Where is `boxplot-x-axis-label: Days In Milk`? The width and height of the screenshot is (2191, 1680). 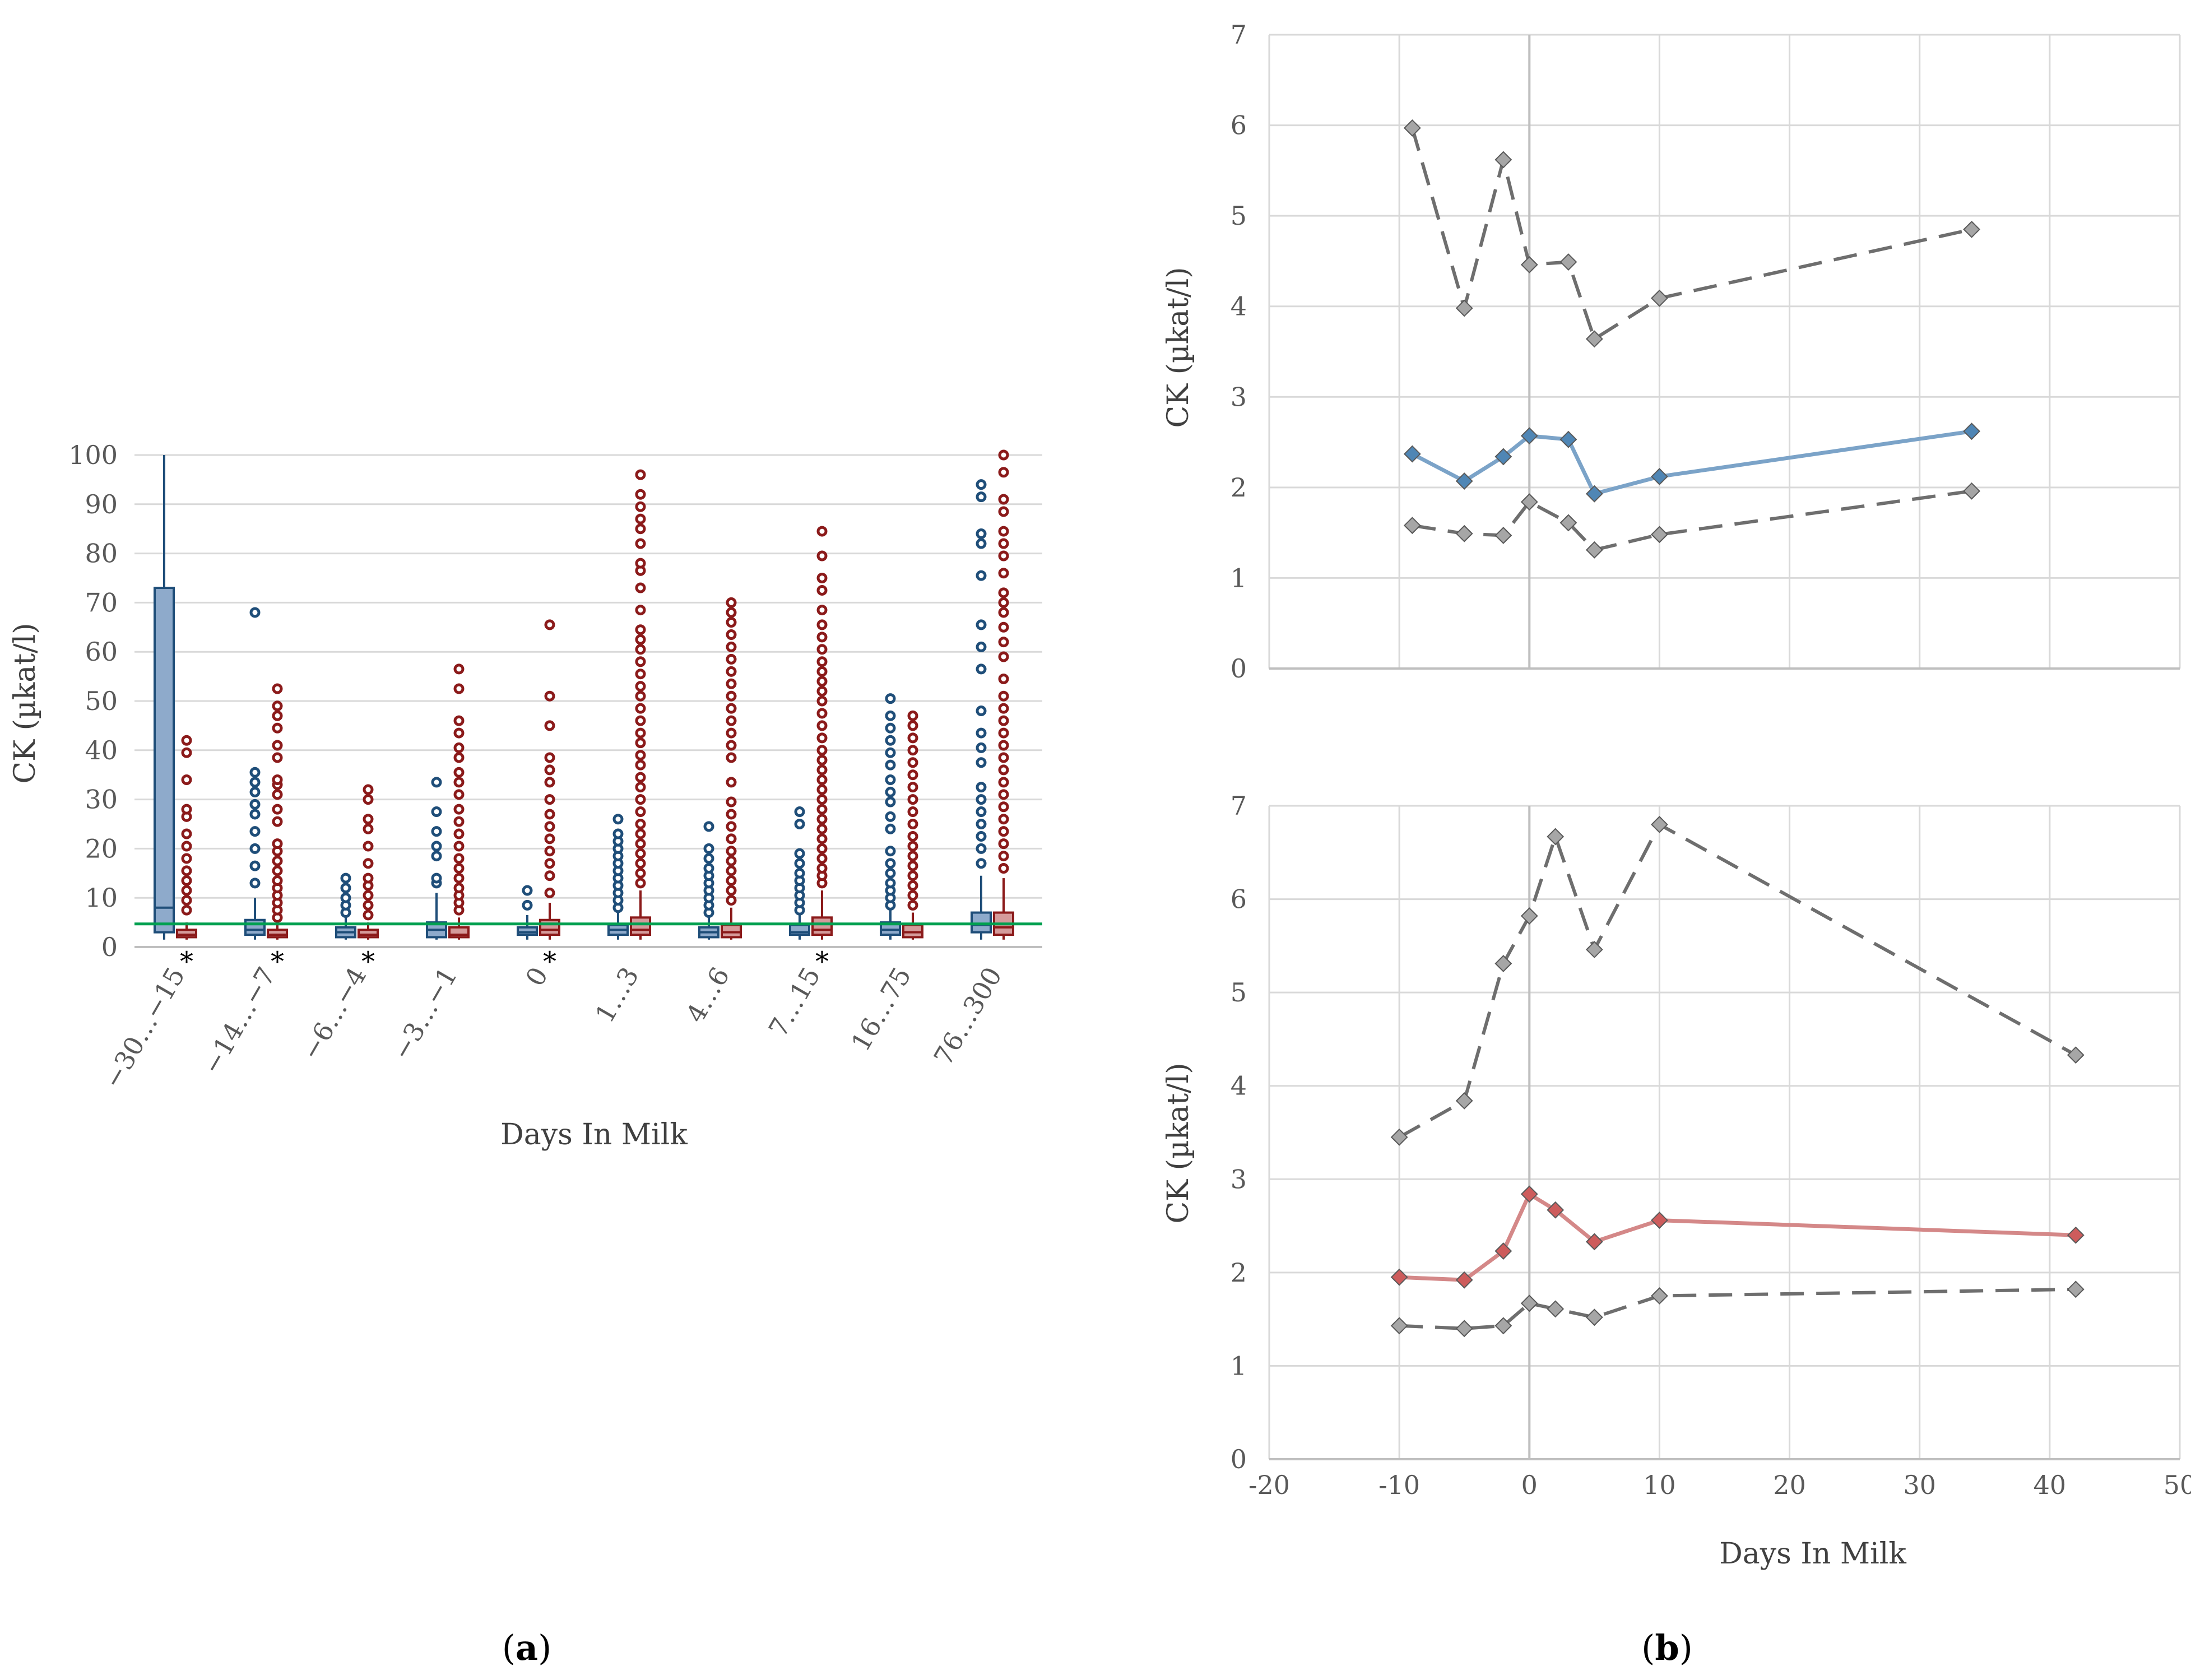 boxplot-x-axis-label: Days In Milk is located at coordinates (594, 1135).